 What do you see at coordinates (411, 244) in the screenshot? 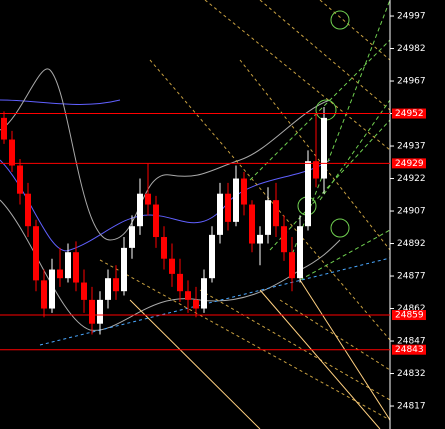
I see `y-tick-label: 24892` at bounding box center [411, 244].